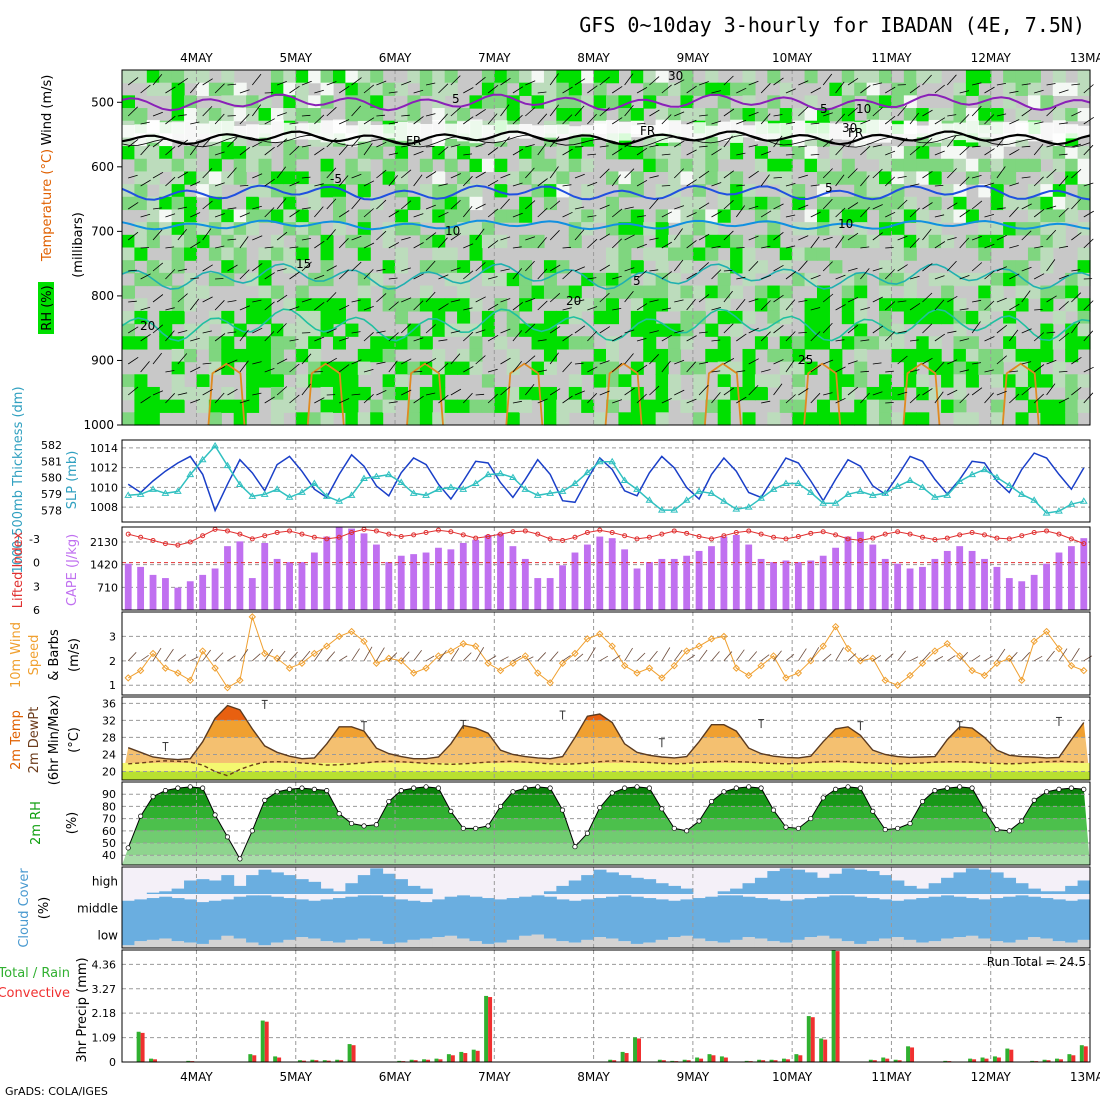  What do you see at coordinates (196, 58) in the screenshot?
I see `x-tick-label-top: 4MAY` at bounding box center [196, 58].